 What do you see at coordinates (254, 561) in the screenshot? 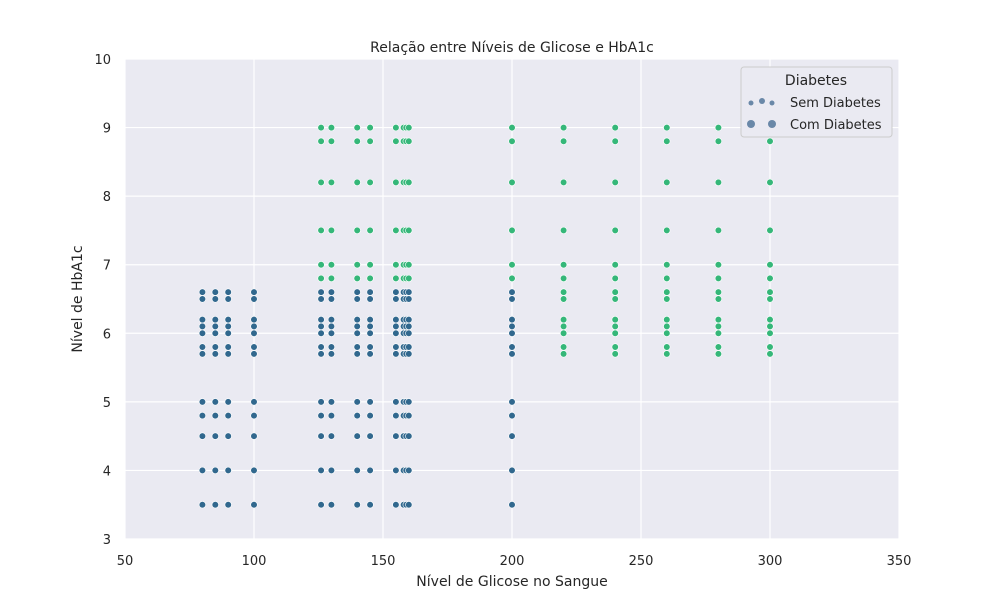
I see `x-tick-label: 100` at bounding box center [254, 561].